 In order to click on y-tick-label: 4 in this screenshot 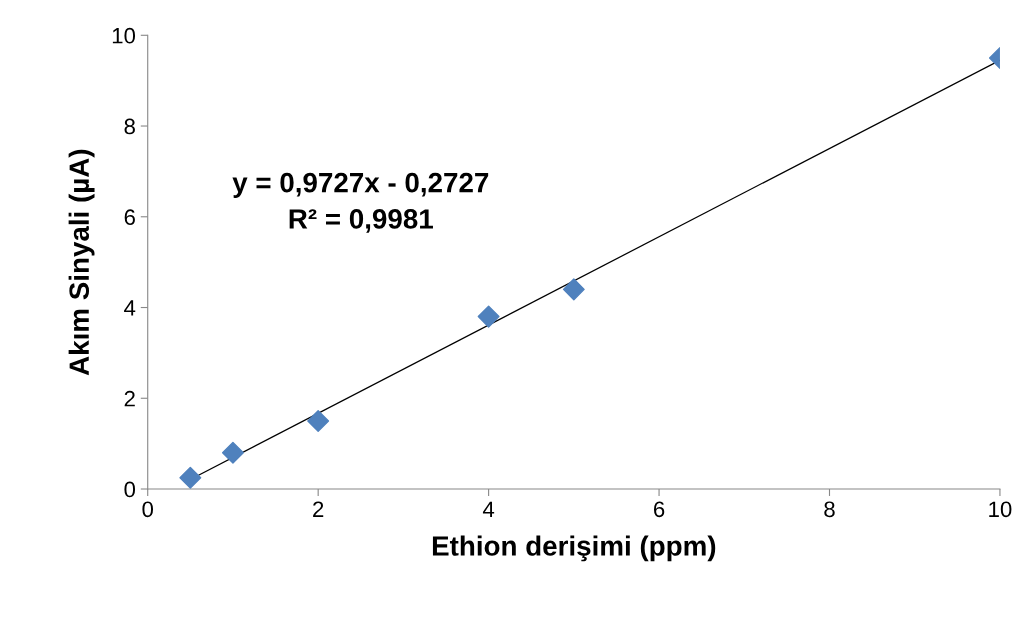, I will do `click(130, 308)`.